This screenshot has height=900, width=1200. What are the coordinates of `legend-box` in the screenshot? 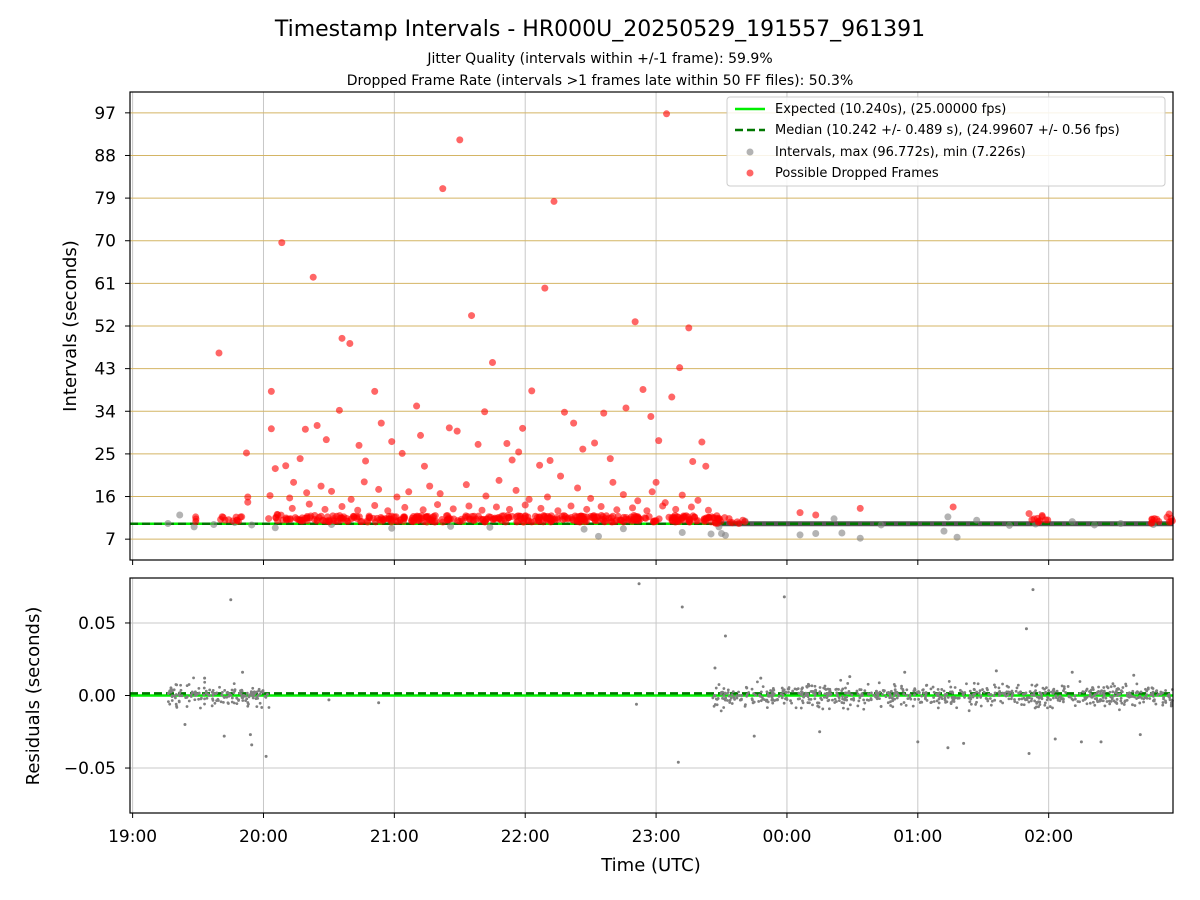 It's located at (946, 141).